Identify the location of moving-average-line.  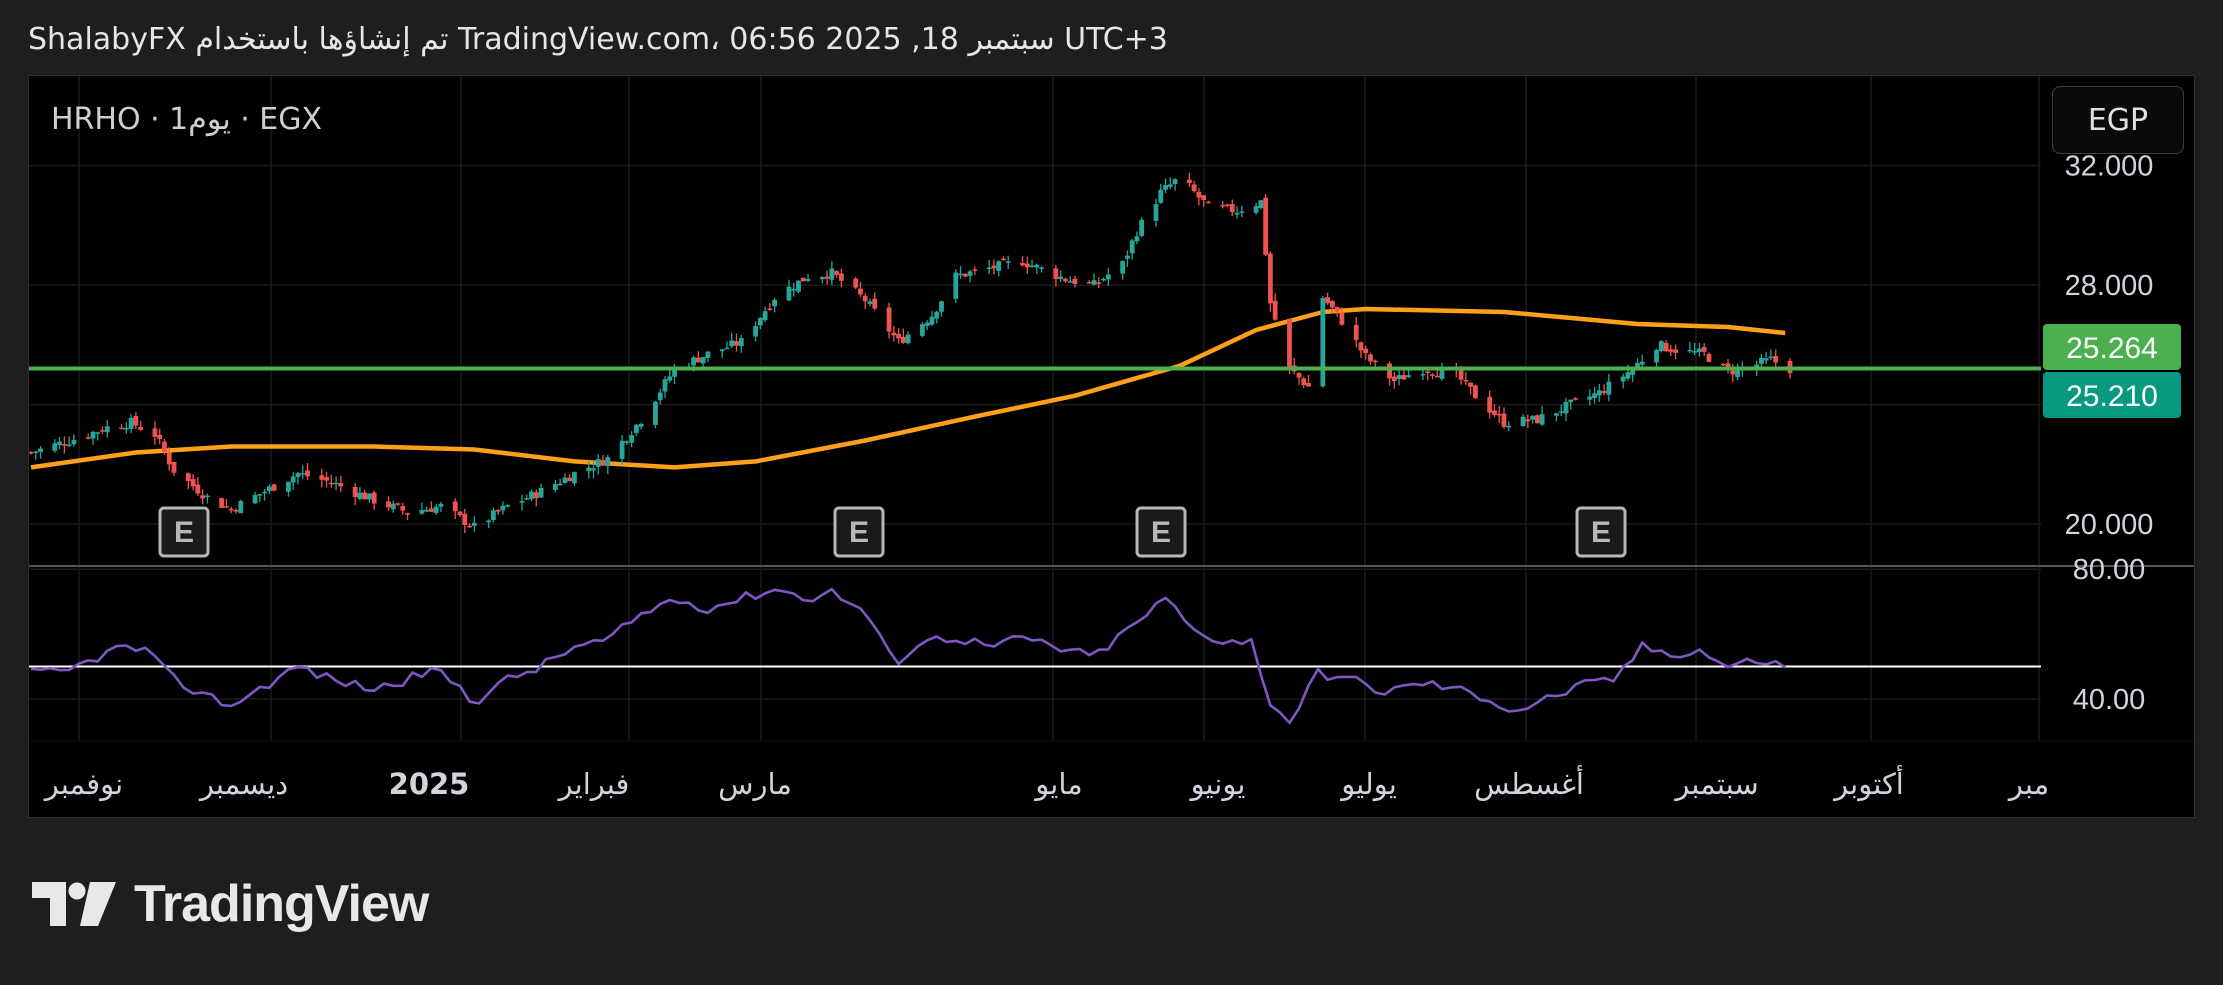
(908, 388).